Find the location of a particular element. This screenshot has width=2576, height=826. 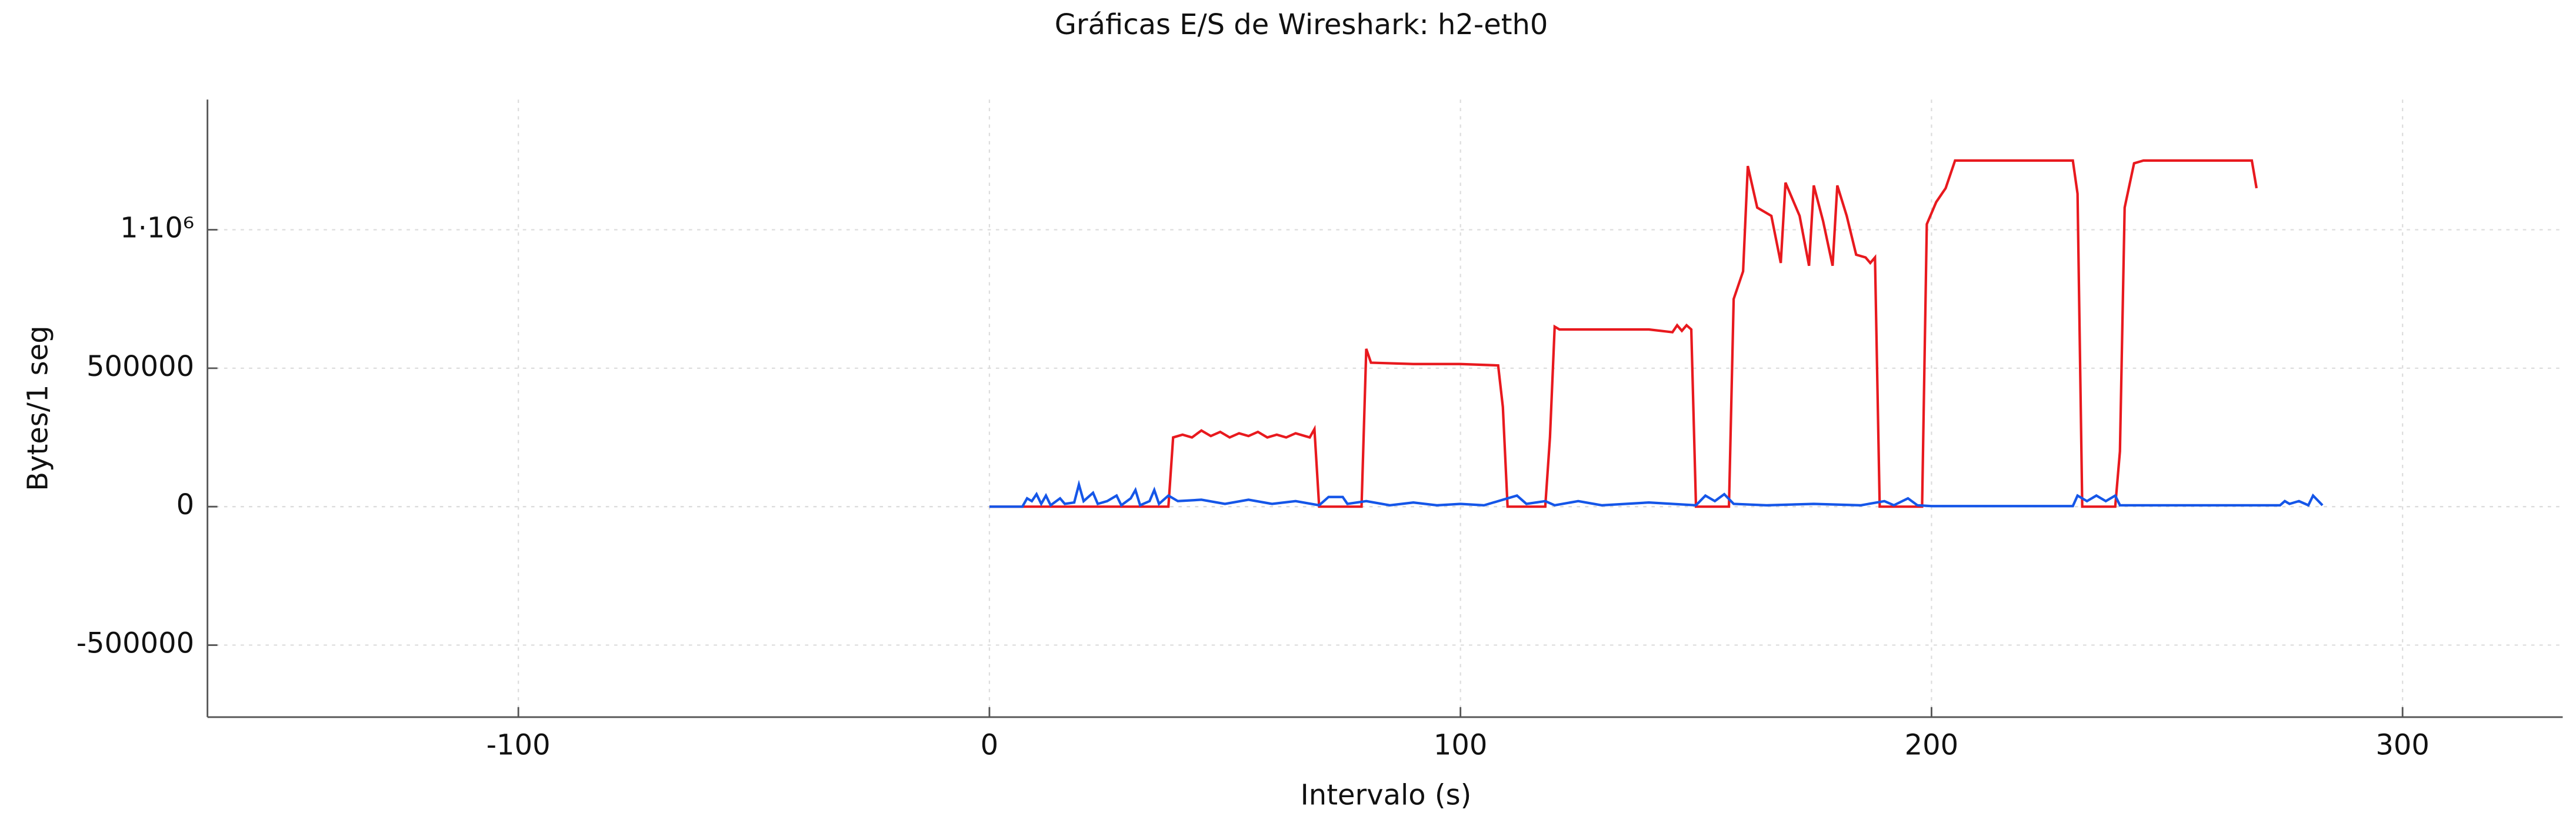

x-tick-label: 300 is located at coordinates (2402, 745).